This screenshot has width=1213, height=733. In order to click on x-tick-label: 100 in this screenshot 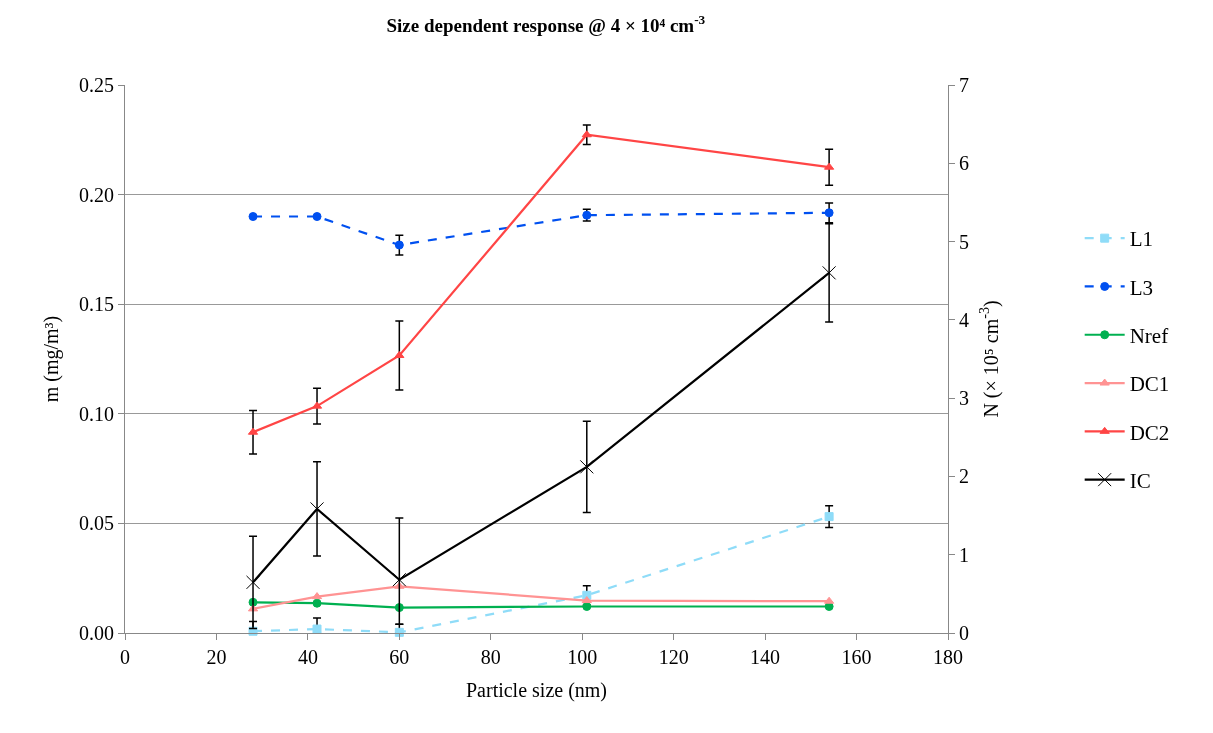, I will do `click(582, 657)`.